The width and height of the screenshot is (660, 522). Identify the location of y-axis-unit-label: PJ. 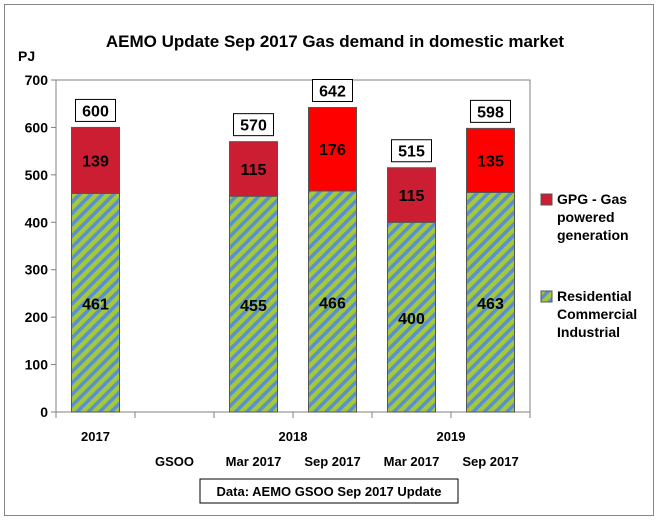
(26, 56).